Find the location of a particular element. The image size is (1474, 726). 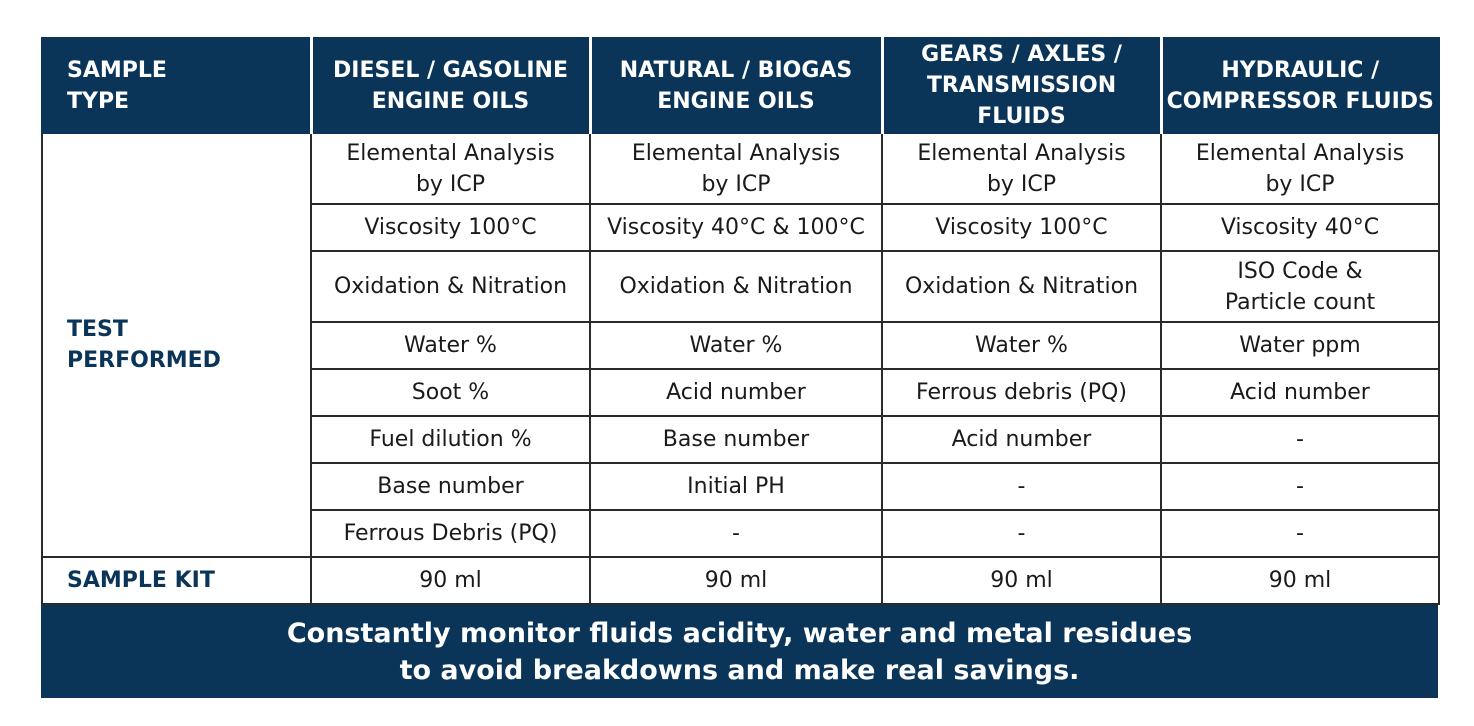

header-natural-biogas: NATURAL / BIOGAS ENGINE OILS is located at coordinates (735, 85).